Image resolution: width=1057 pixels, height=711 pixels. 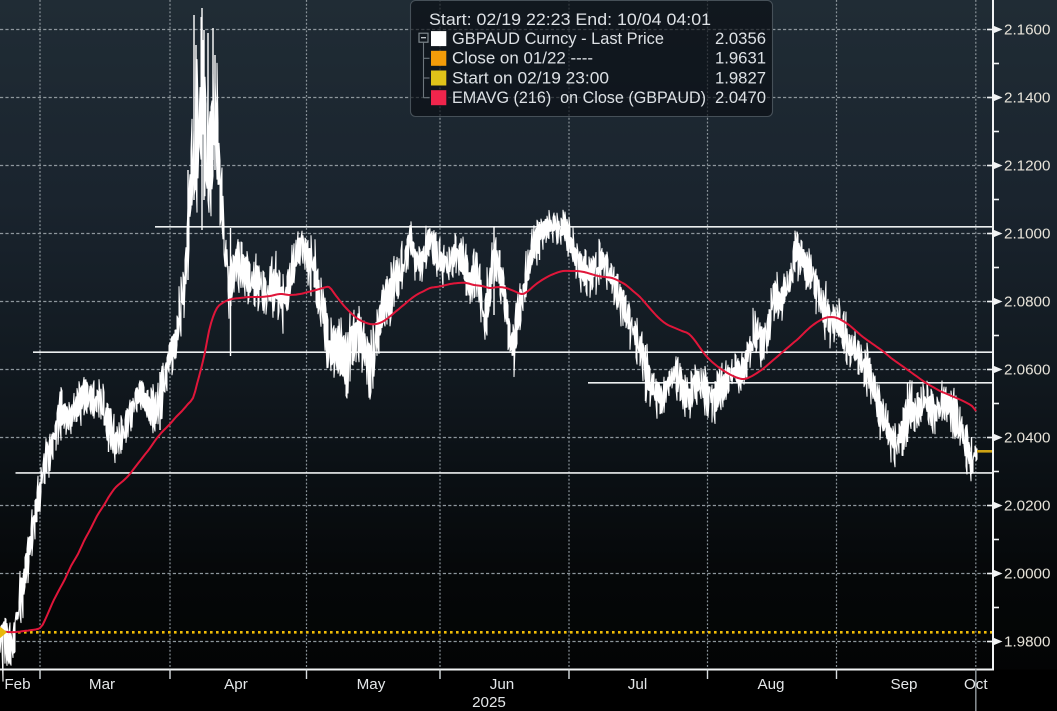 I want to click on svg-text: 2.1200, so click(x=1027, y=166).